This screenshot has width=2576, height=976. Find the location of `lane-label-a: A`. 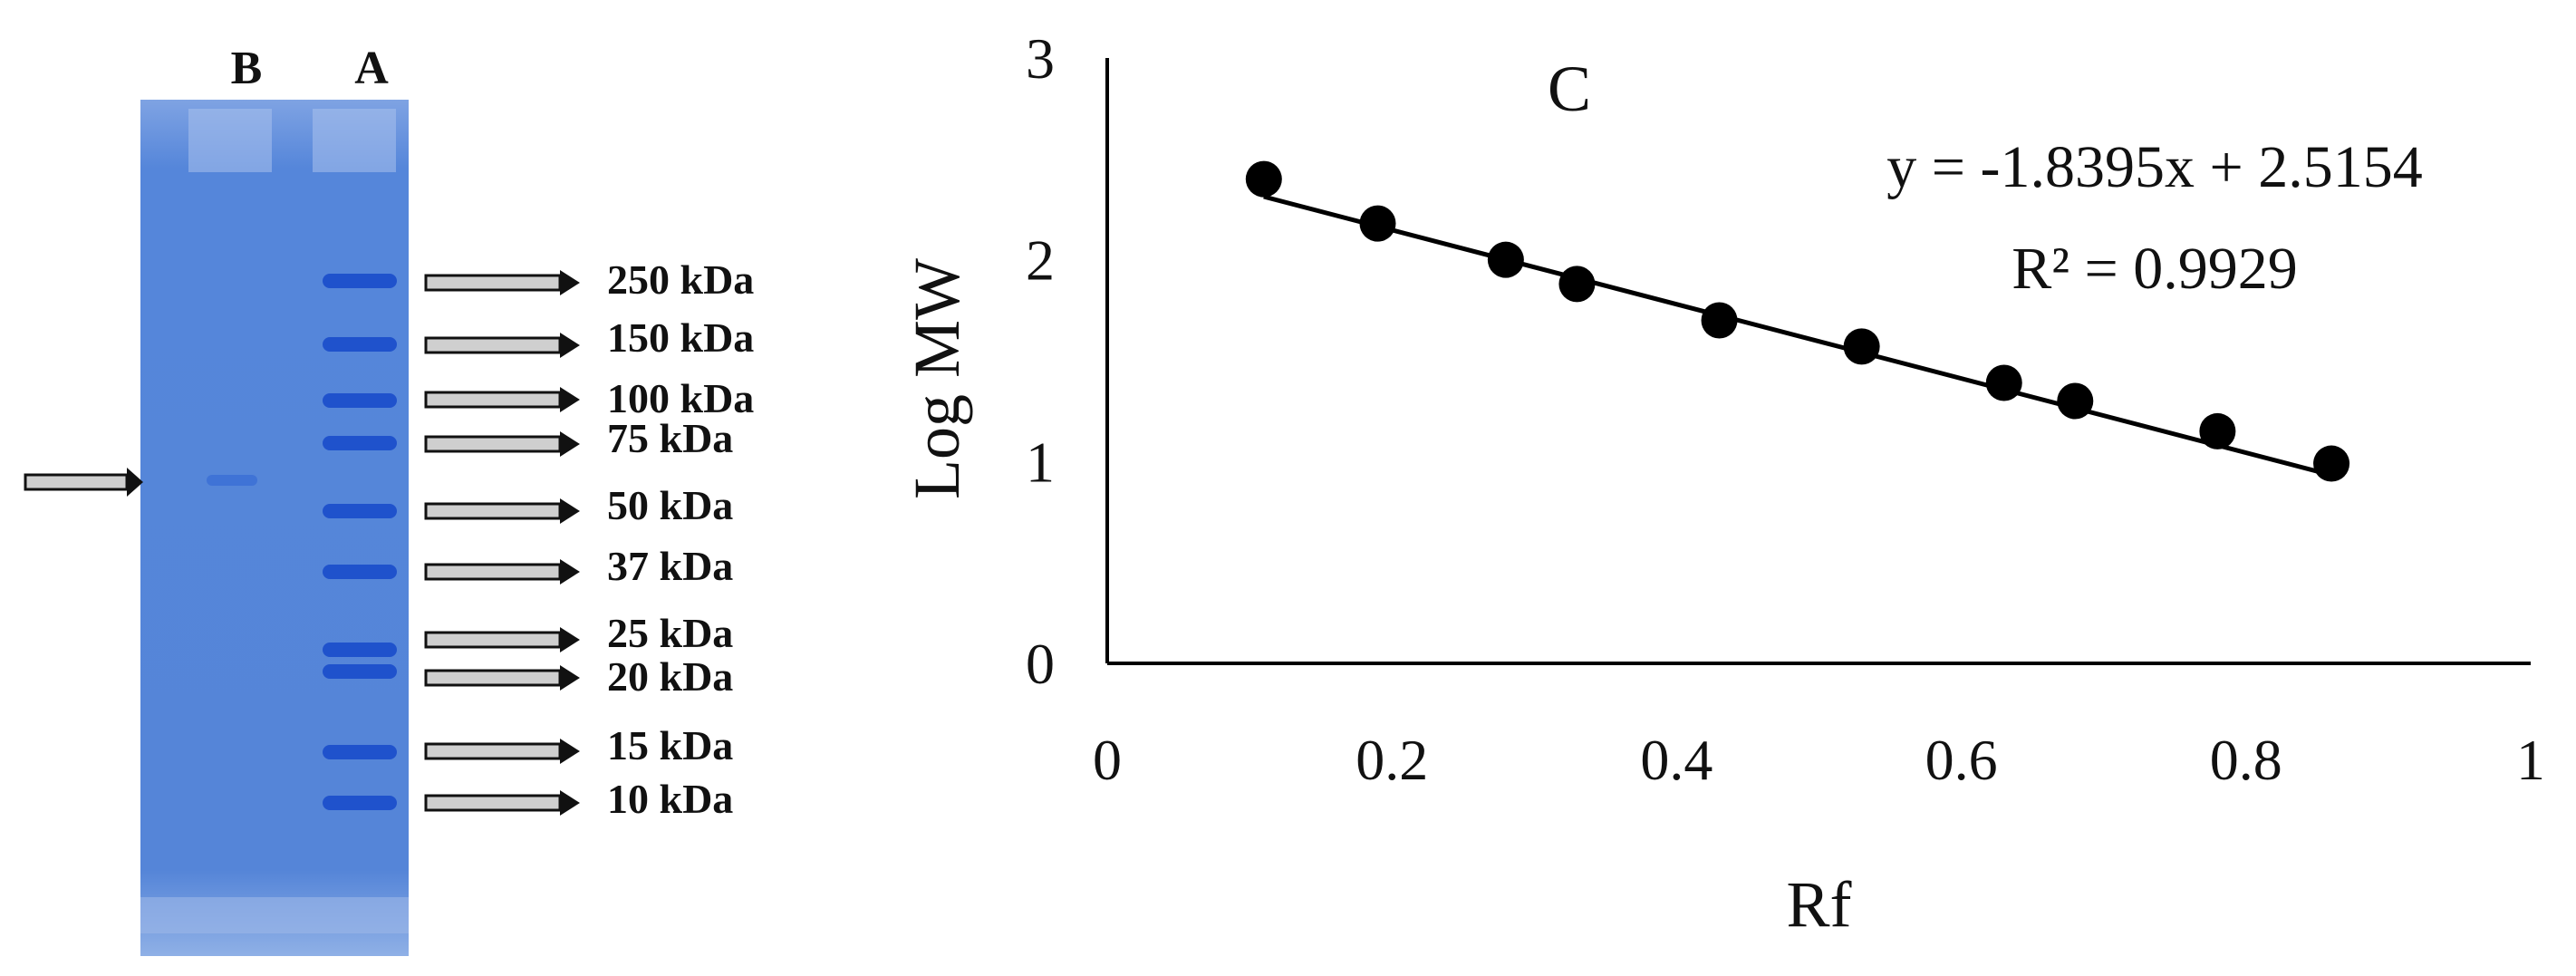

lane-label-a: A is located at coordinates (371, 68).